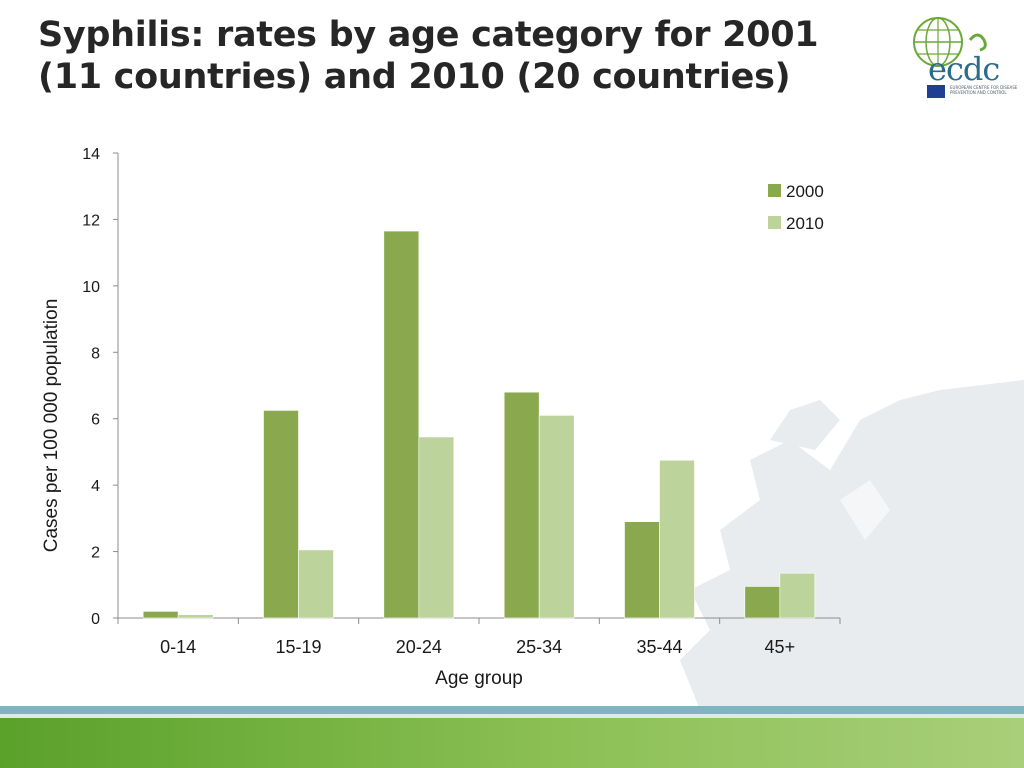  Describe the element at coordinates (298, 647) in the screenshot. I see `x-tick-label: 15-19` at that location.